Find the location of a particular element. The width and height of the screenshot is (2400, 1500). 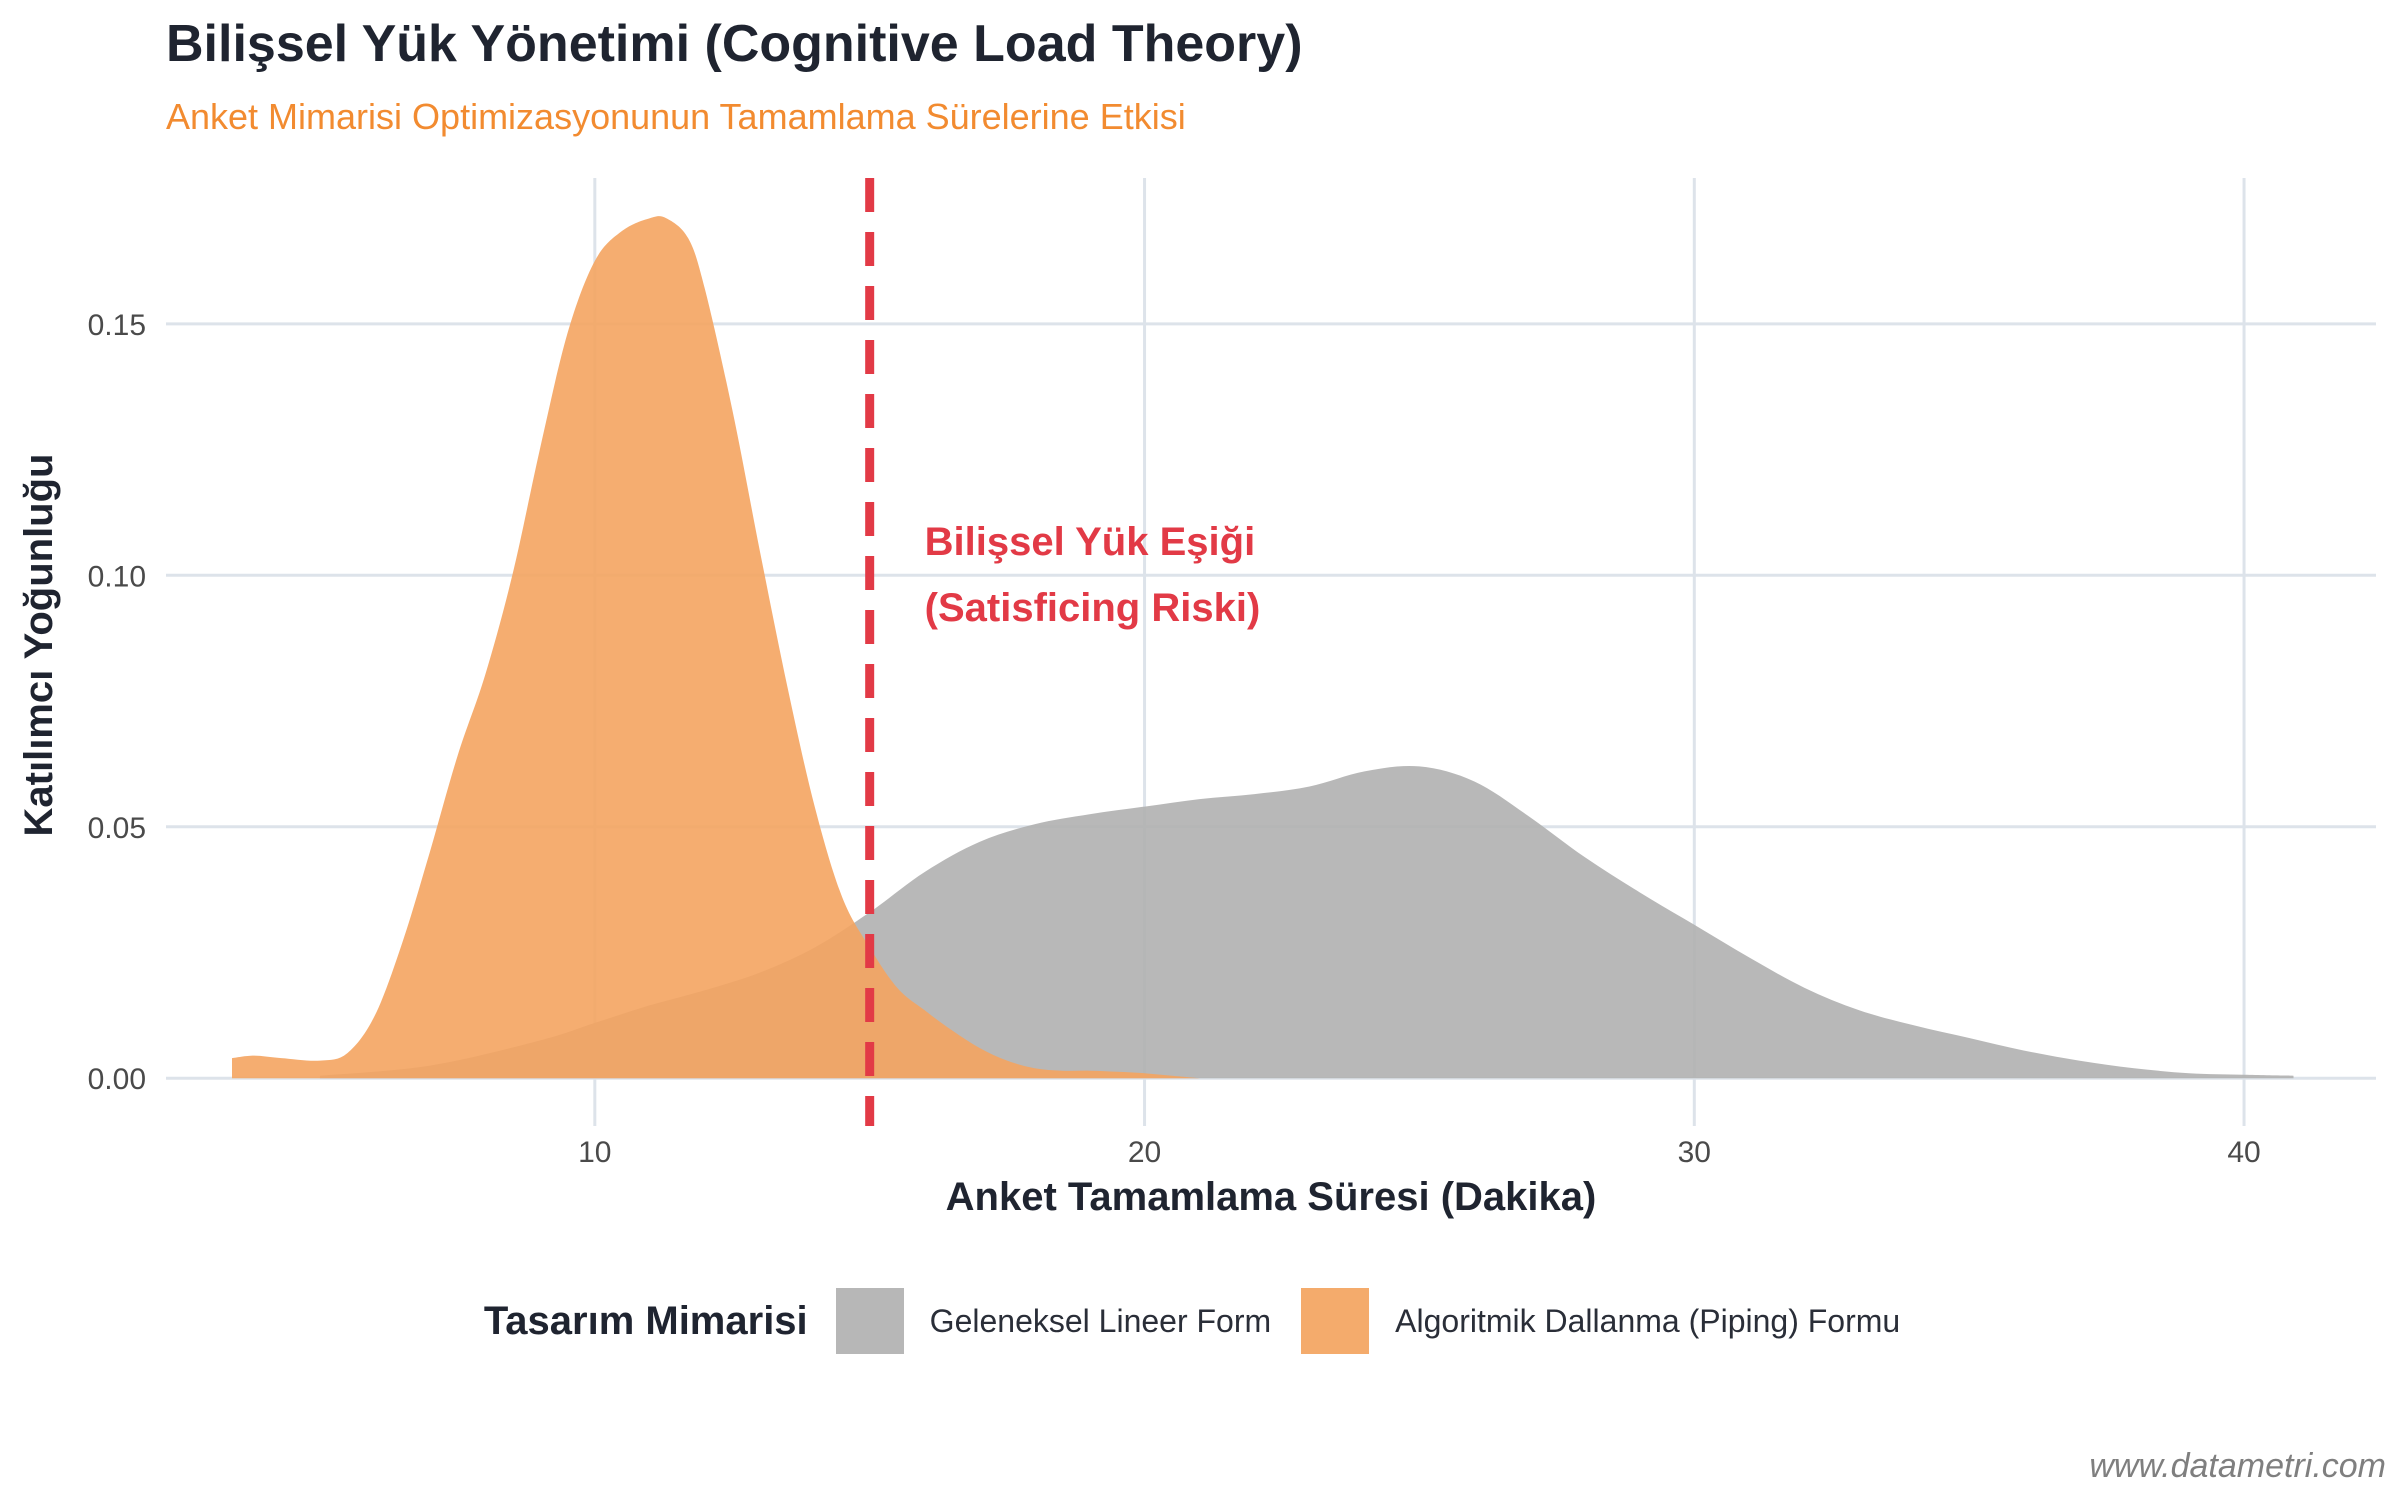

y-tick-label: 0.05 is located at coordinates (117, 828).